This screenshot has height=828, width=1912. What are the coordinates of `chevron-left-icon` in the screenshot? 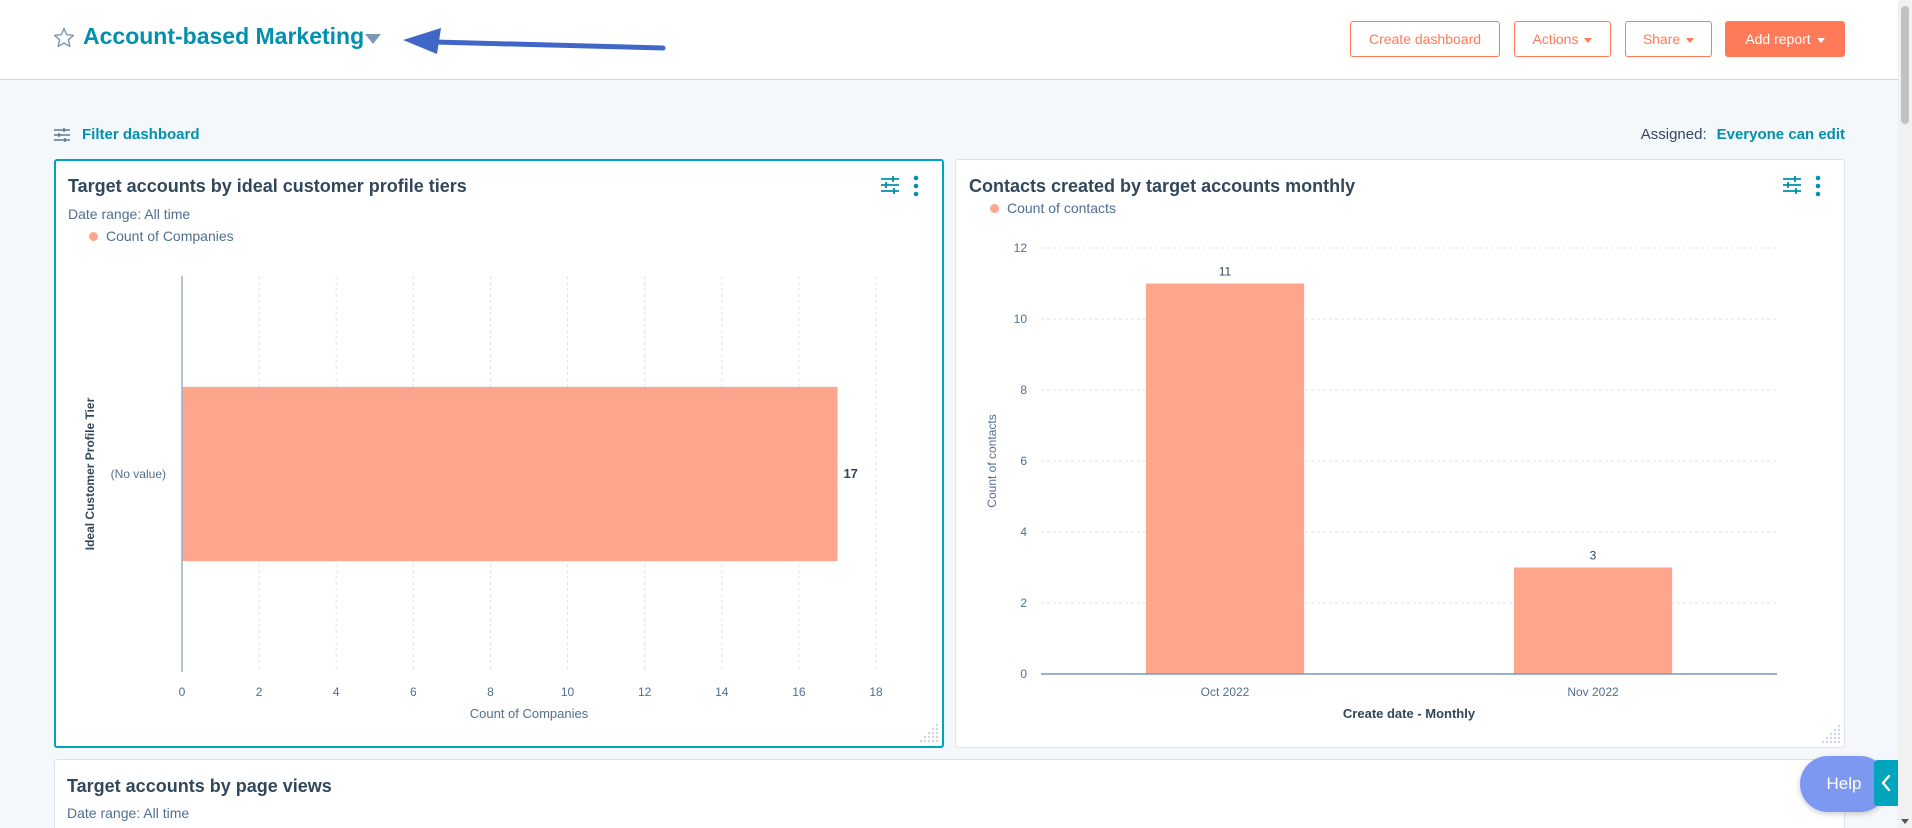 It's located at (1886, 783).